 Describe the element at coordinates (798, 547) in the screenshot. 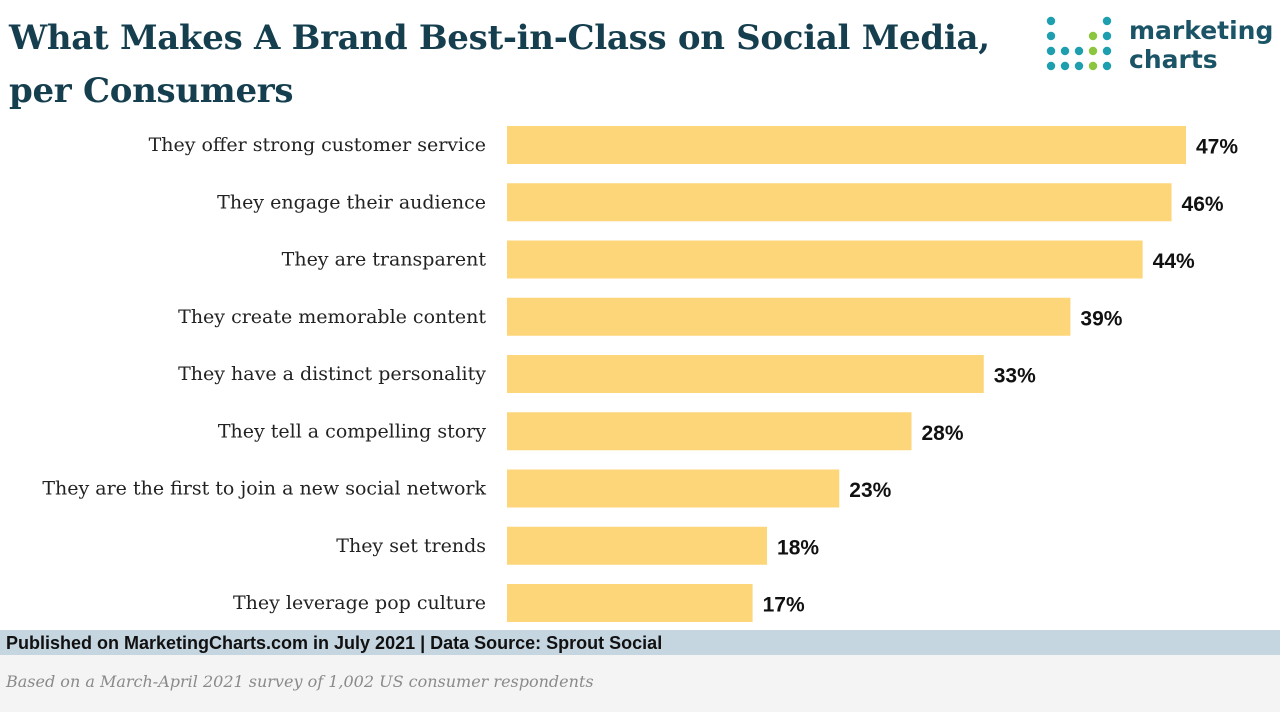

I see `data-label: 18%` at that location.